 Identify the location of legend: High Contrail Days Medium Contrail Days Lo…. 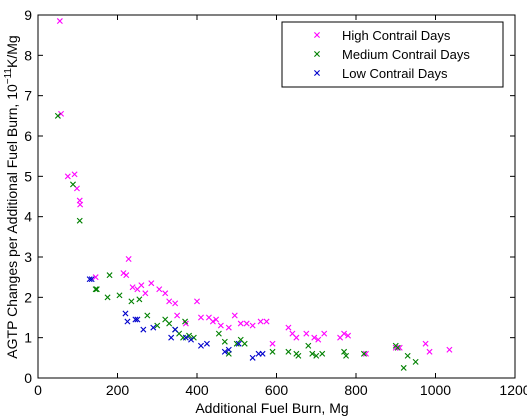
(392, 54).